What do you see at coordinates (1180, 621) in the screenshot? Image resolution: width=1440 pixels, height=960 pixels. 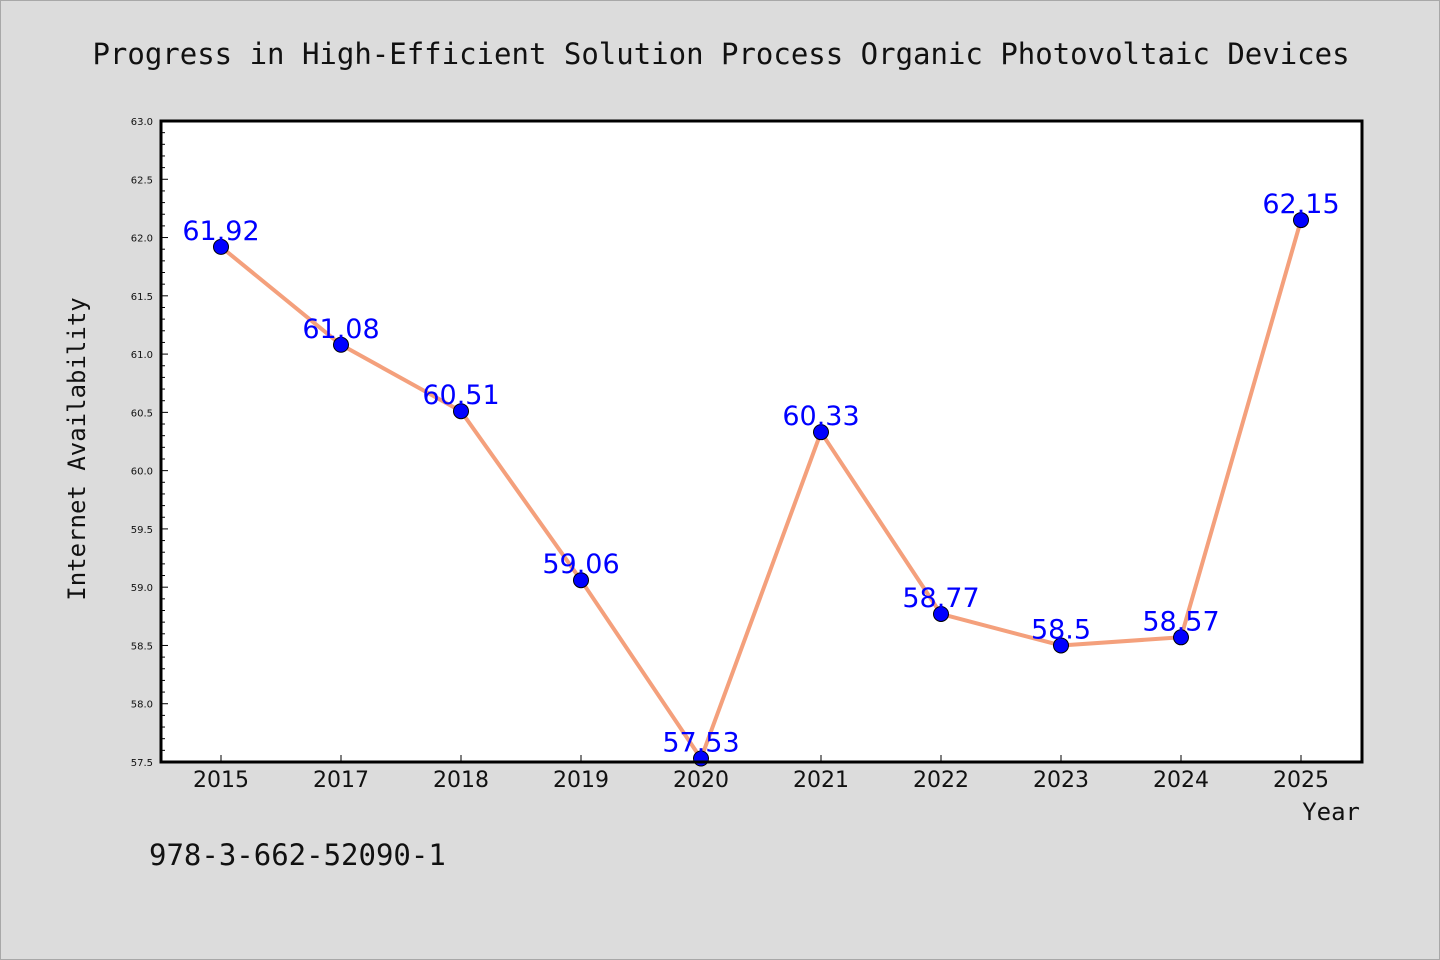 I see `data-label: 58.57` at bounding box center [1180, 621].